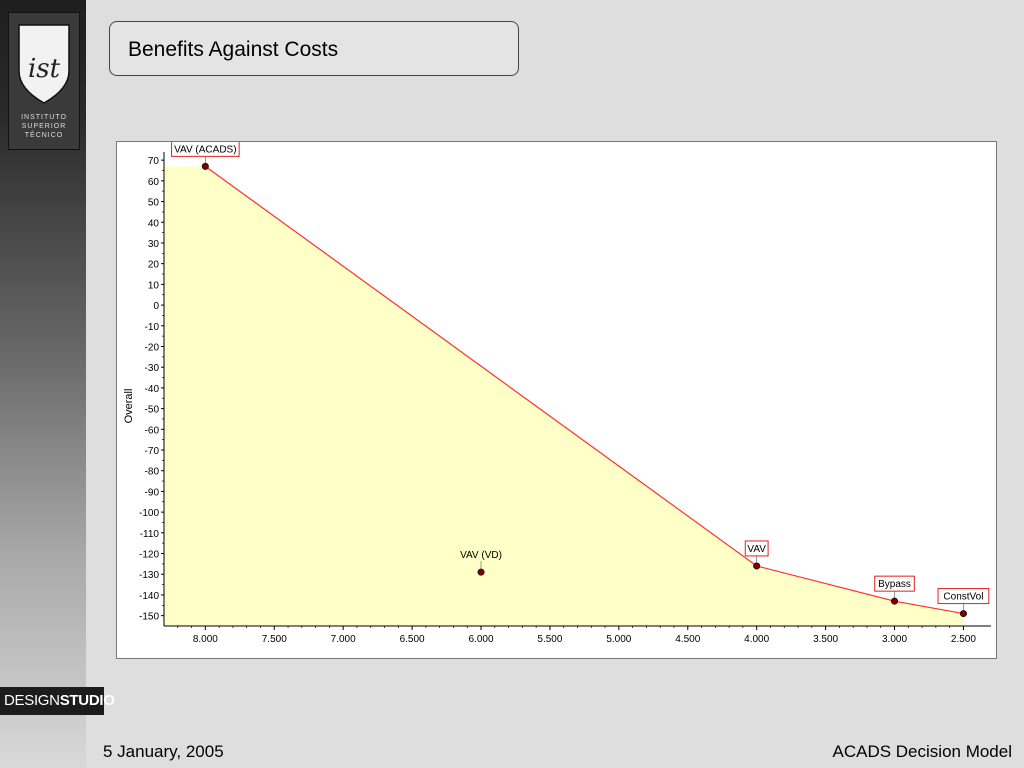  Describe the element at coordinates (154, 223) in the screenshot. I see `y-tick-label: 40` at that location.